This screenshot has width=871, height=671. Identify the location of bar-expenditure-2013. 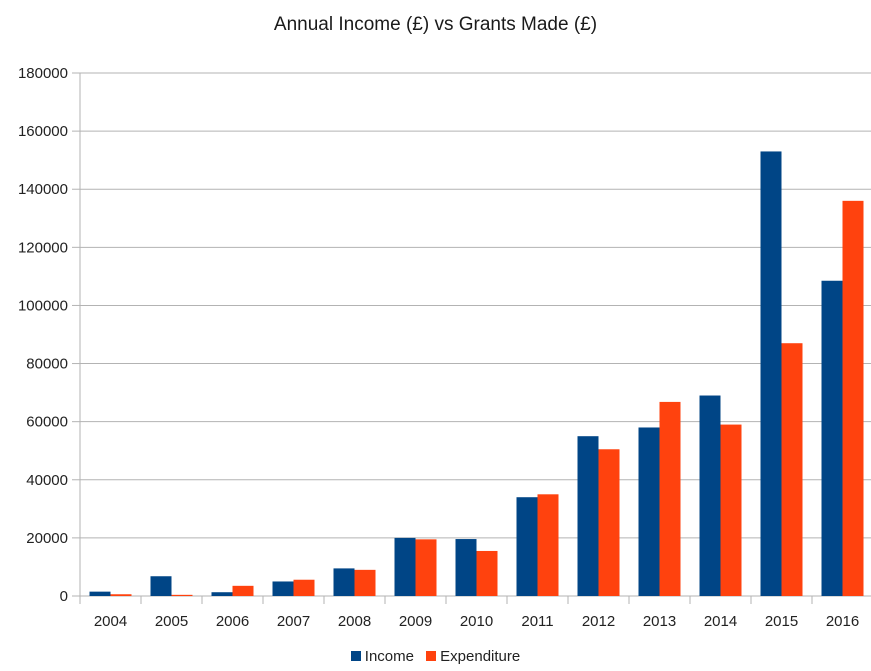
(670, 498).